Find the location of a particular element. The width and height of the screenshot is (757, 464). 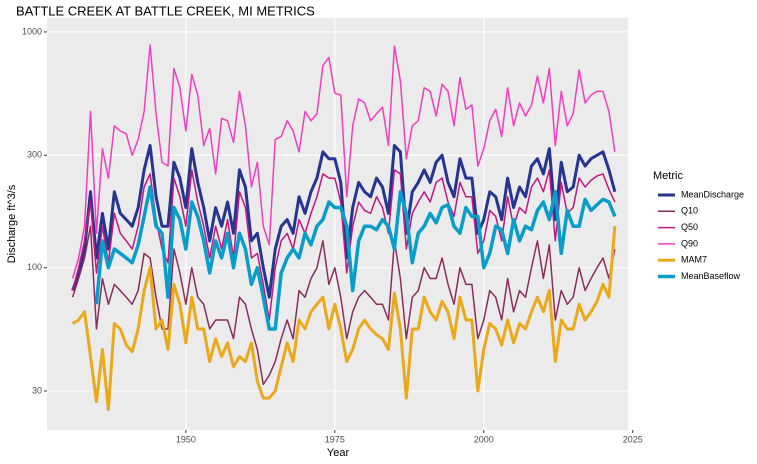

y-tick-label: 1000 is located at coordinates (32, 31).